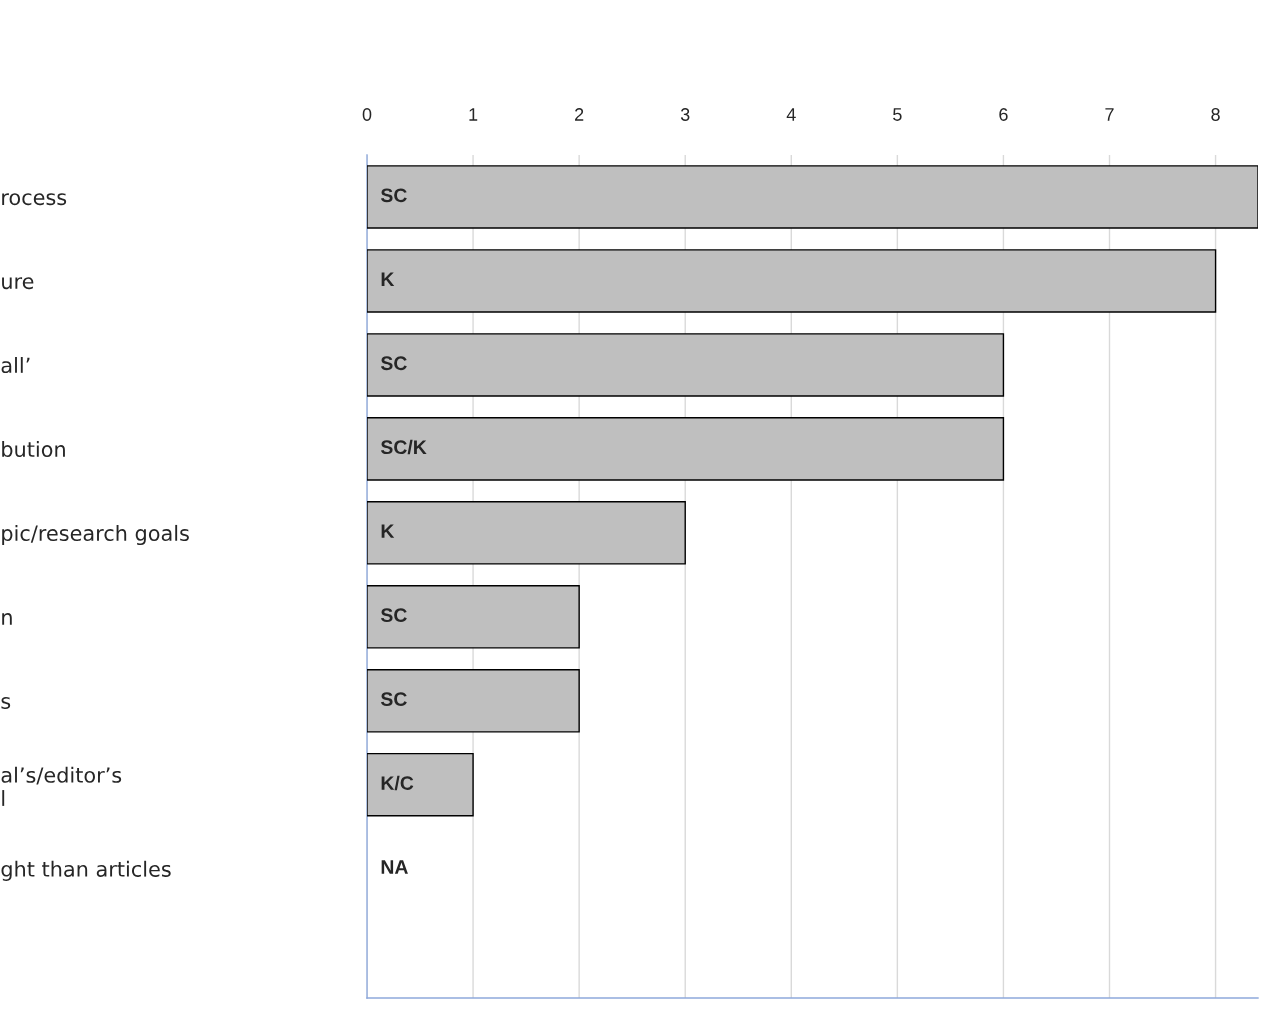  Describe the element at coordinates (1109, 114) in the screenshot. I see `x-tick-label: 7` at that location.